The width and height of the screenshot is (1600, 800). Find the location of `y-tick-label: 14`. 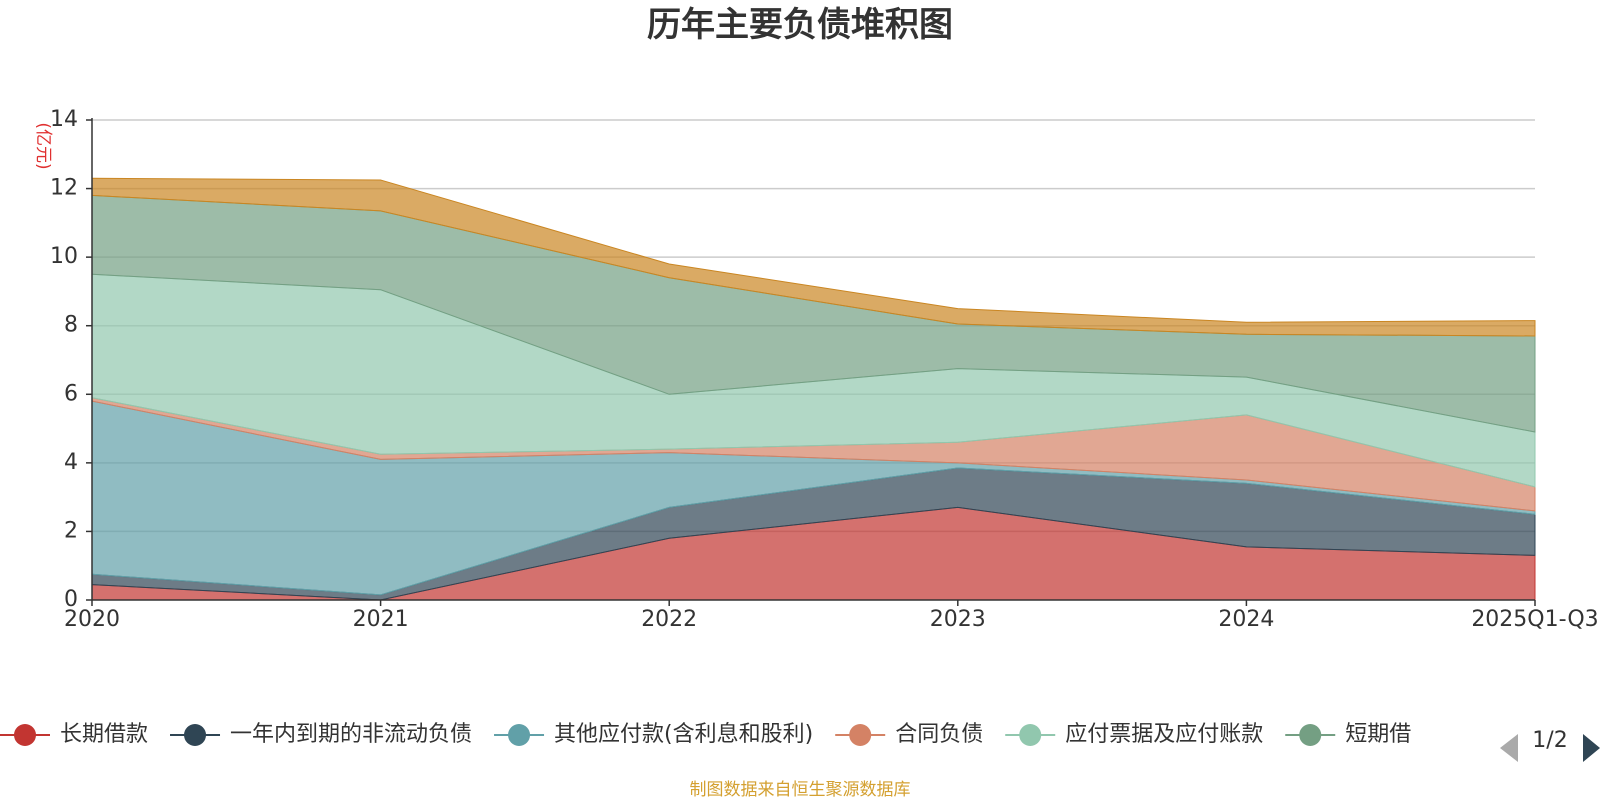

y-tick-label: 14 is located at coordinates (64, 119).